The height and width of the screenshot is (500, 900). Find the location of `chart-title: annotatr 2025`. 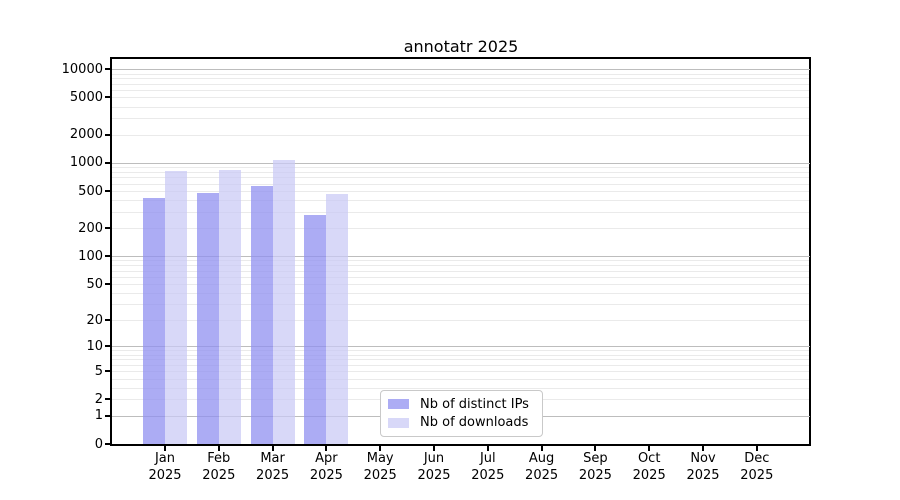

chart-title: annotatr 2025 is located at coordinates (461, 46).